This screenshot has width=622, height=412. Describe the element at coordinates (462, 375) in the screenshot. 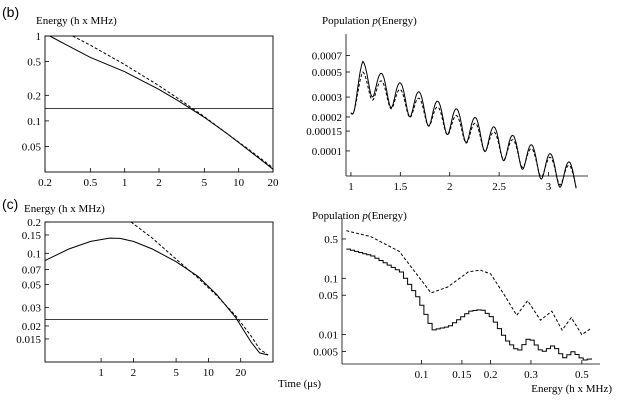

I see `chart-c-population-xtick-label: 0.15` at that location.